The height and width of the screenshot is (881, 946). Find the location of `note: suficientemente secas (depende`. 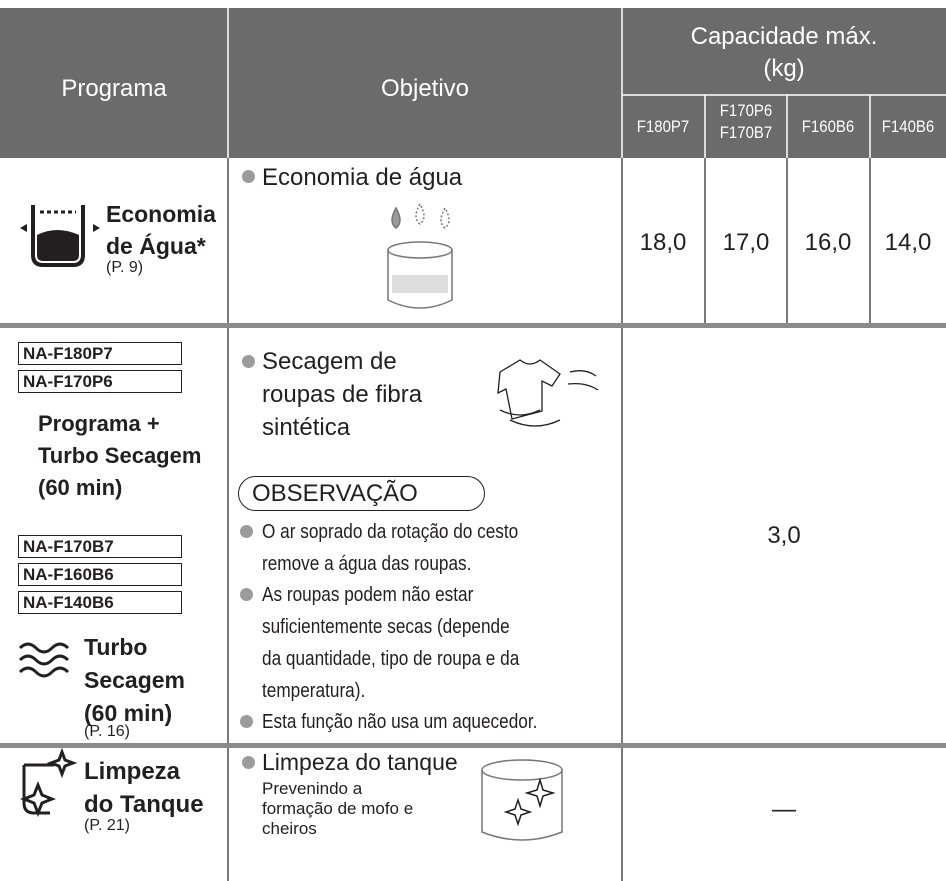

note: suficientemente secas (depende is located at coordinates (386, 627).